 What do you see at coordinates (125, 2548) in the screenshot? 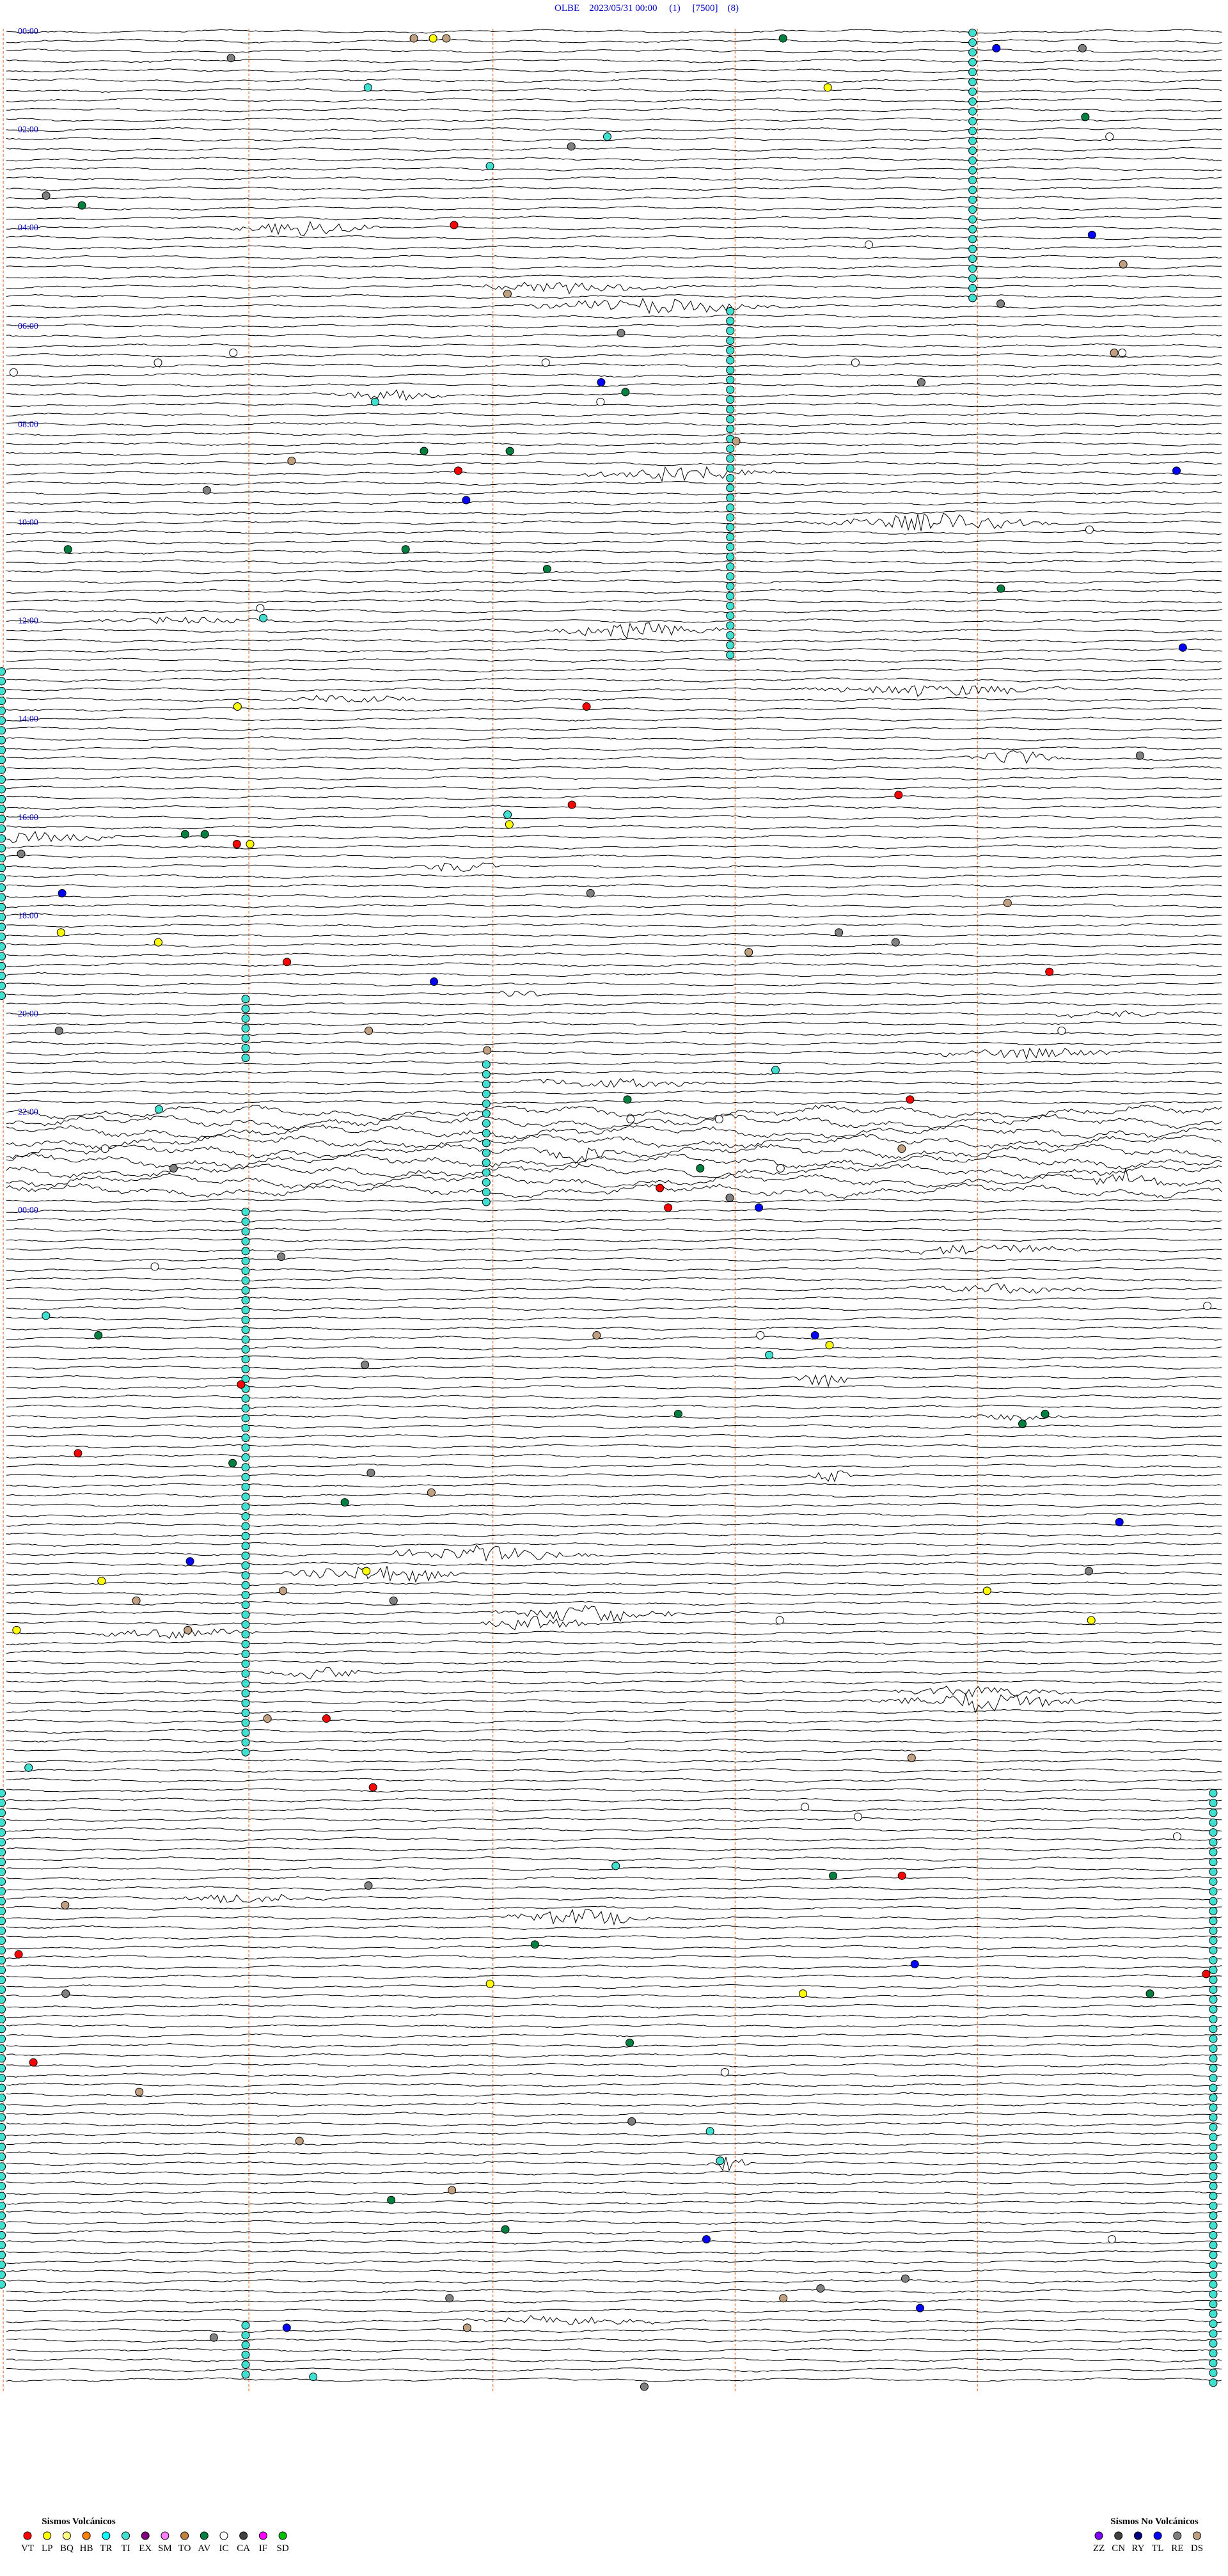
I see `legend-code: TI` at bounding box center [125, 2548].